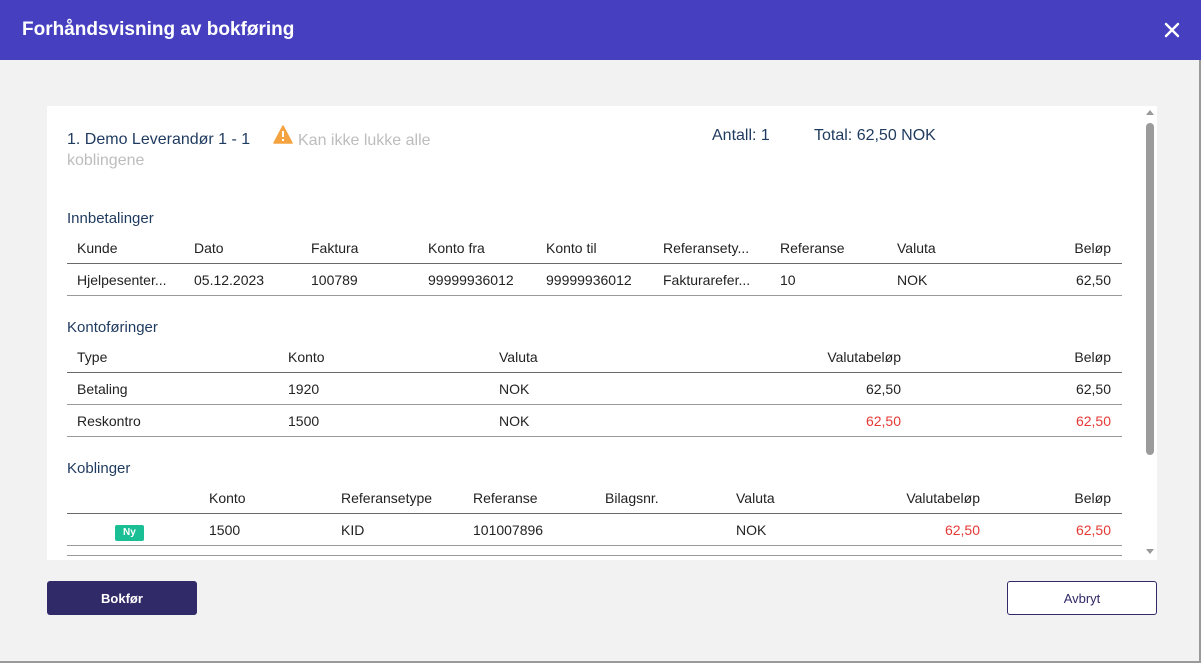 The image size is (1201, 663). I want to click on scroll-down-icon, so click(1150, 551).